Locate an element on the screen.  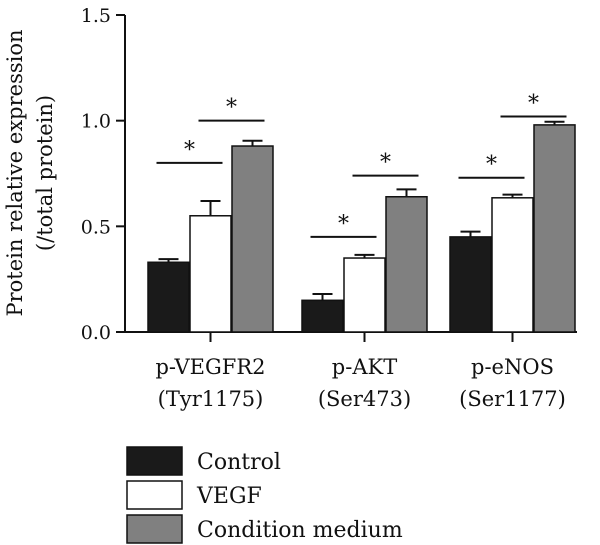
y-axis-label: Protein relative expression is located at coordinates (15, 172).